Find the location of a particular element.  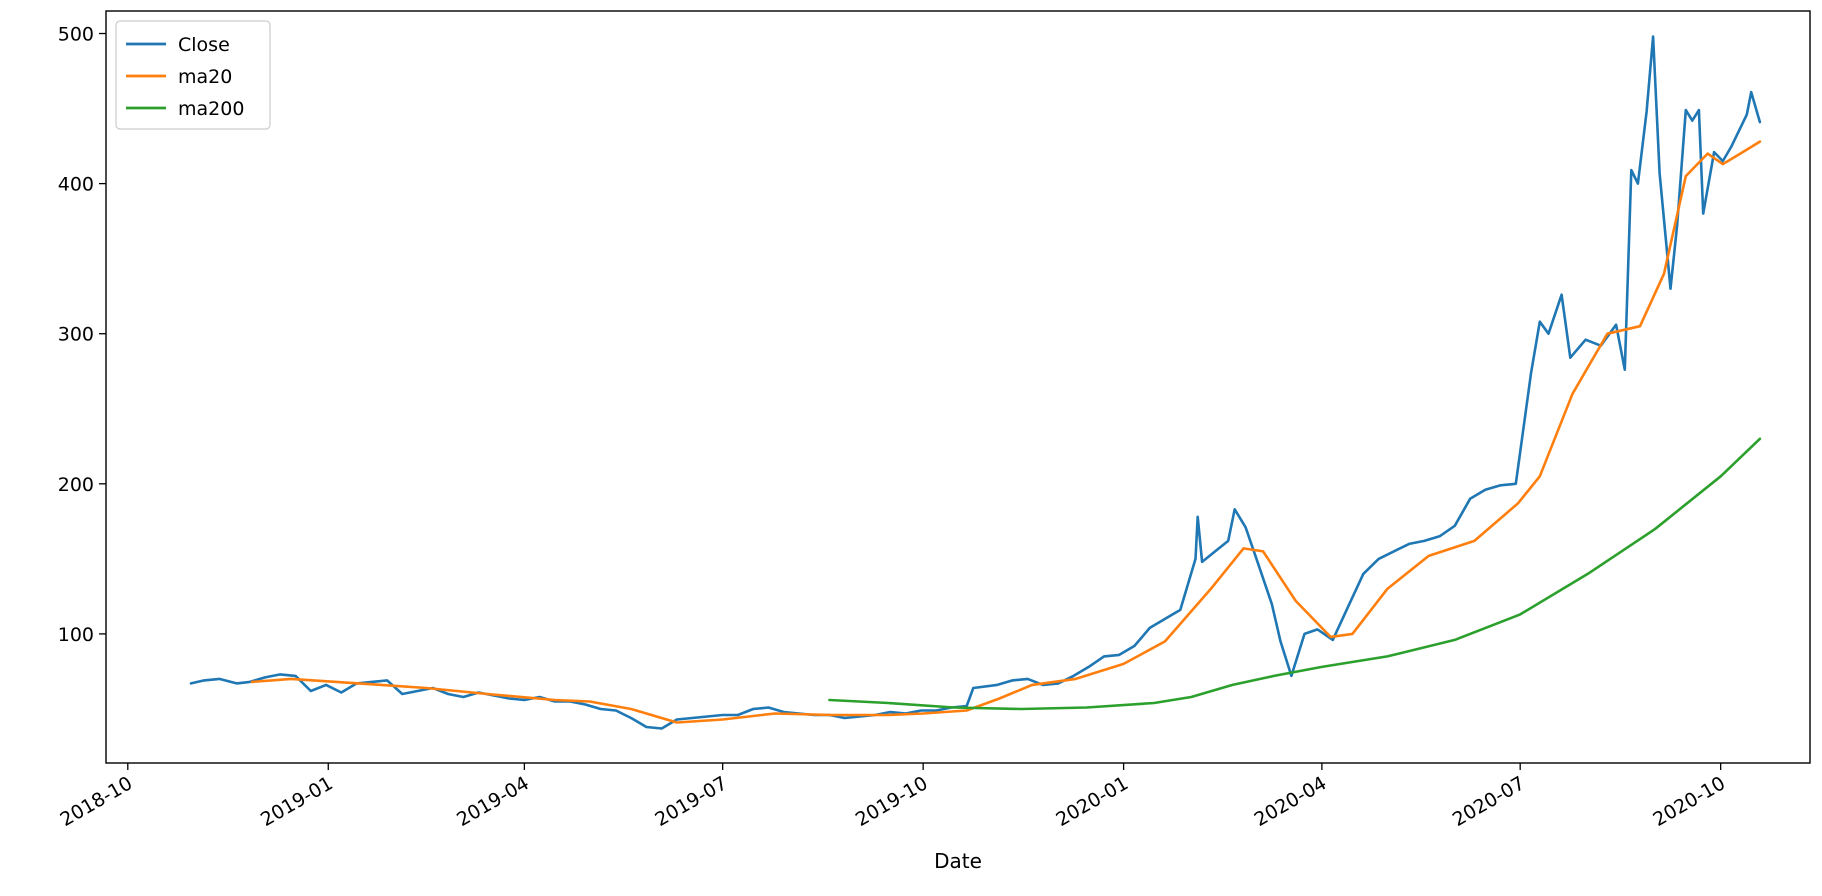

y-tick-label: 500 is located at coordinates (76, 35).